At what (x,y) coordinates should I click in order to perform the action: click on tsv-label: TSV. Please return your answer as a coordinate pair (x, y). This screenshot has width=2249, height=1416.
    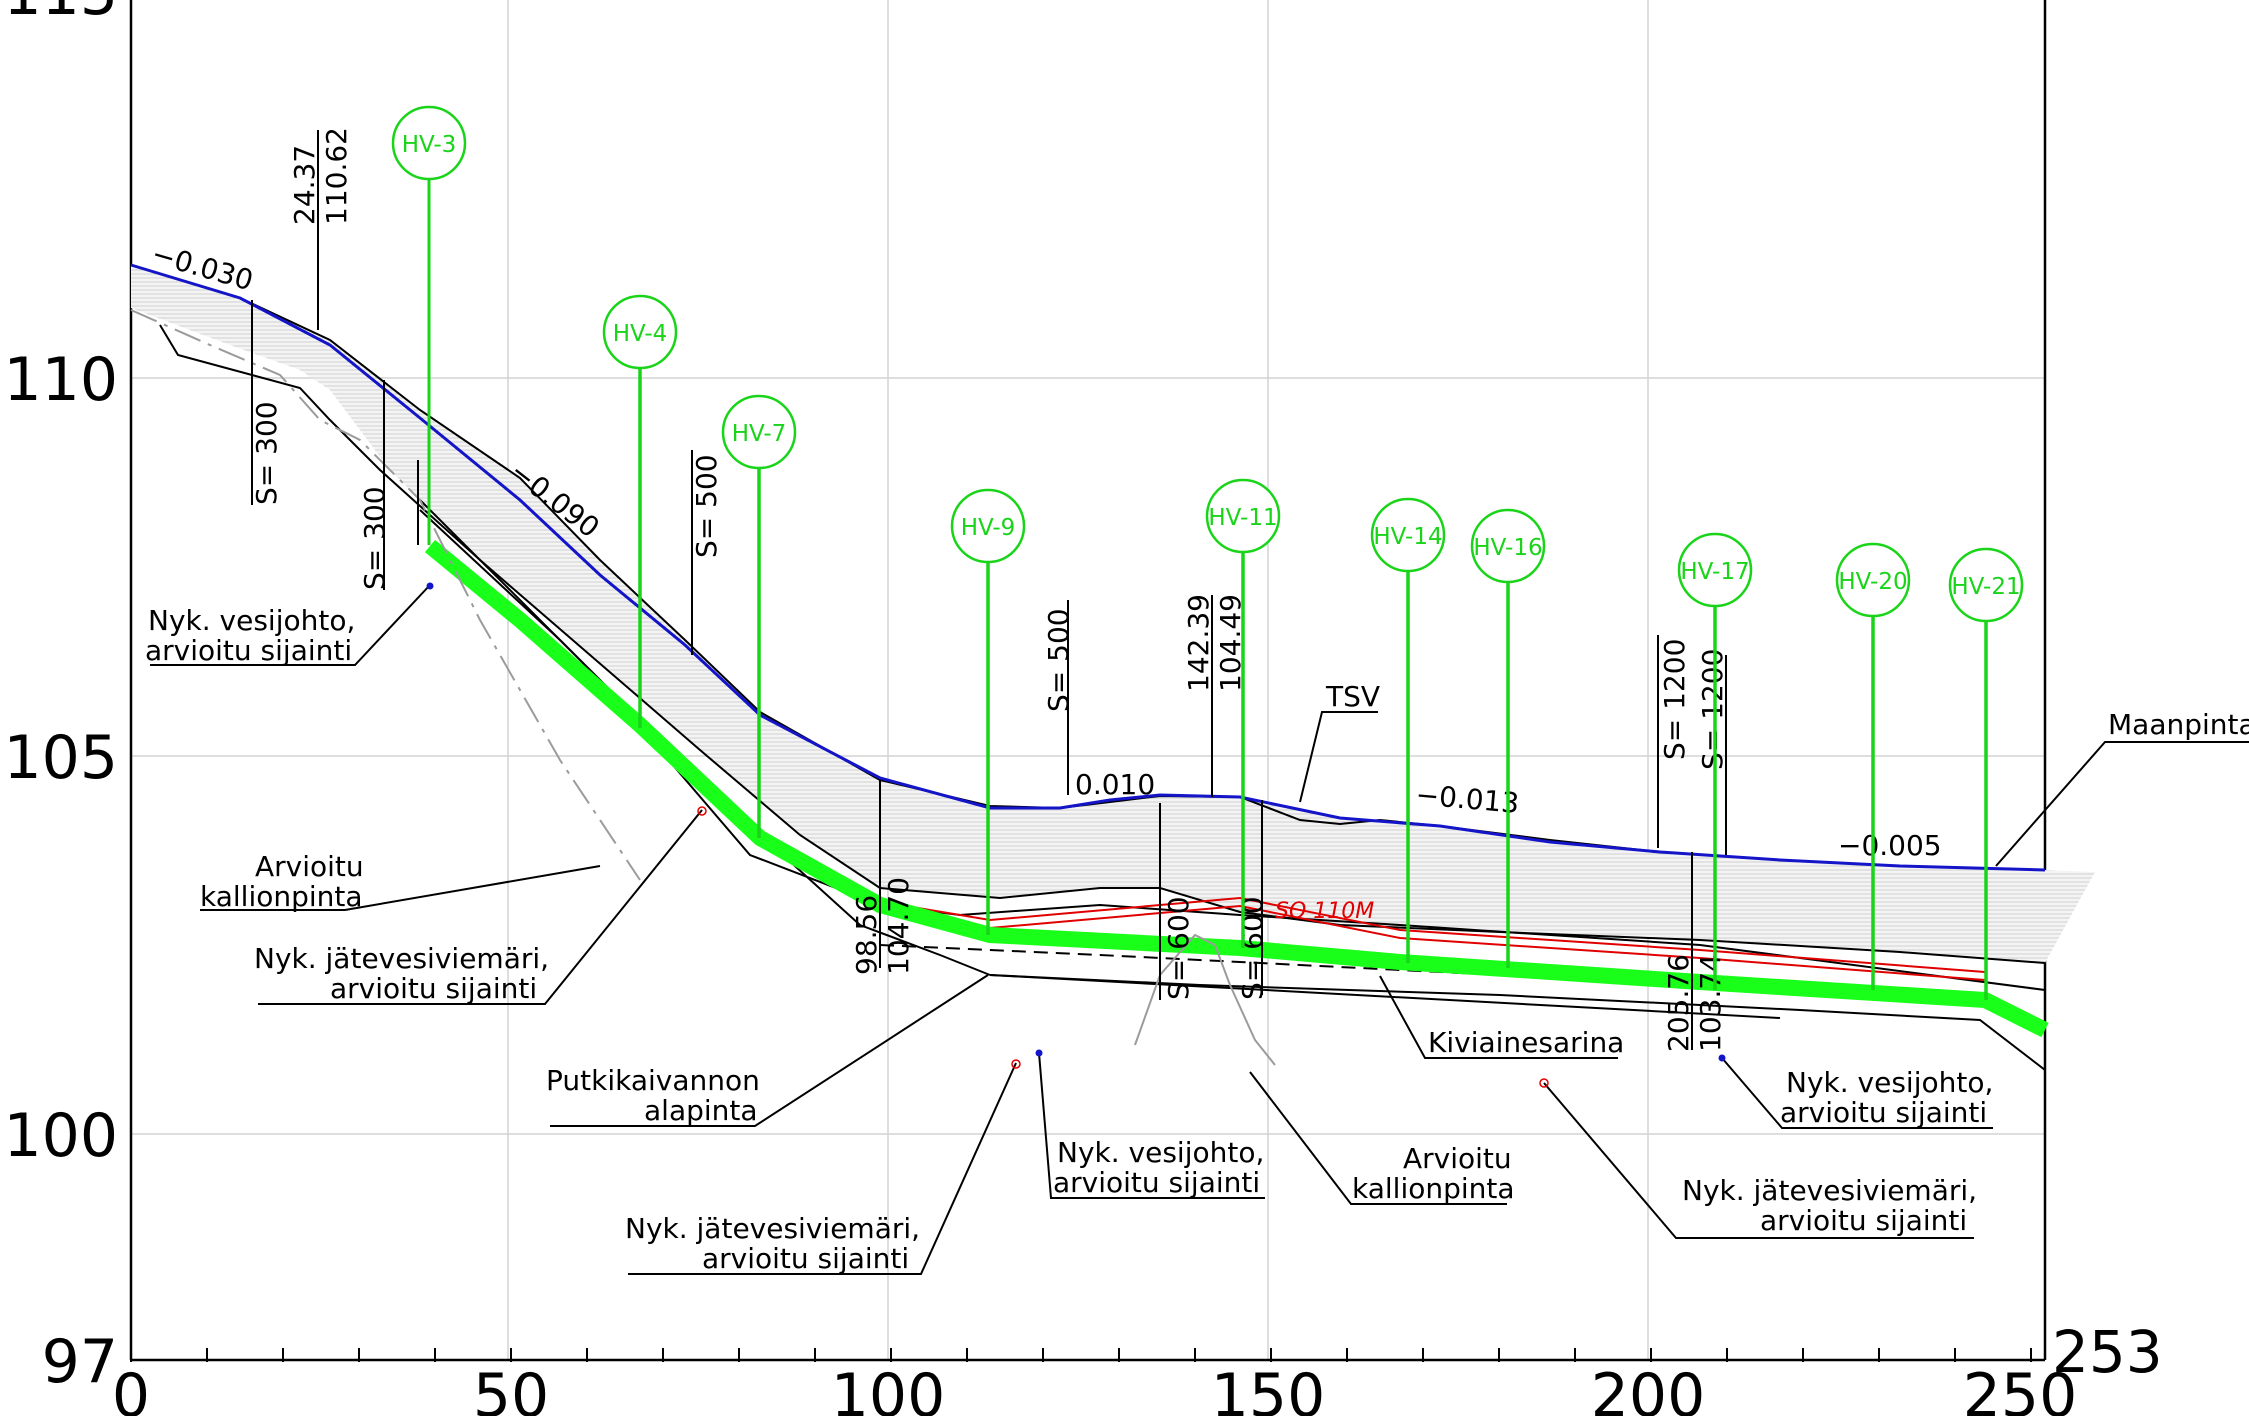
    Looking at the image, I should click on (1352, 696).